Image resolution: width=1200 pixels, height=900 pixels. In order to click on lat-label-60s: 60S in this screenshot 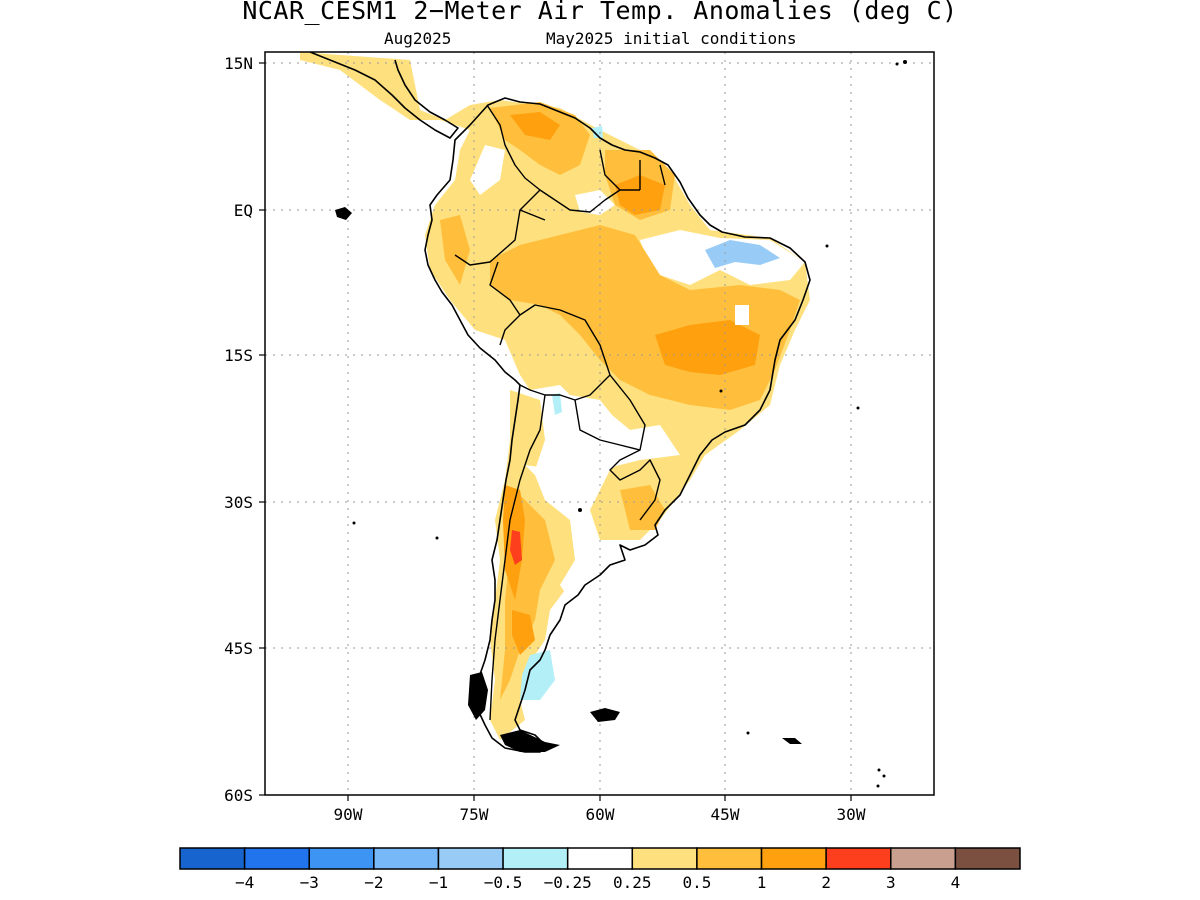, I will do `click(238, 795)`.